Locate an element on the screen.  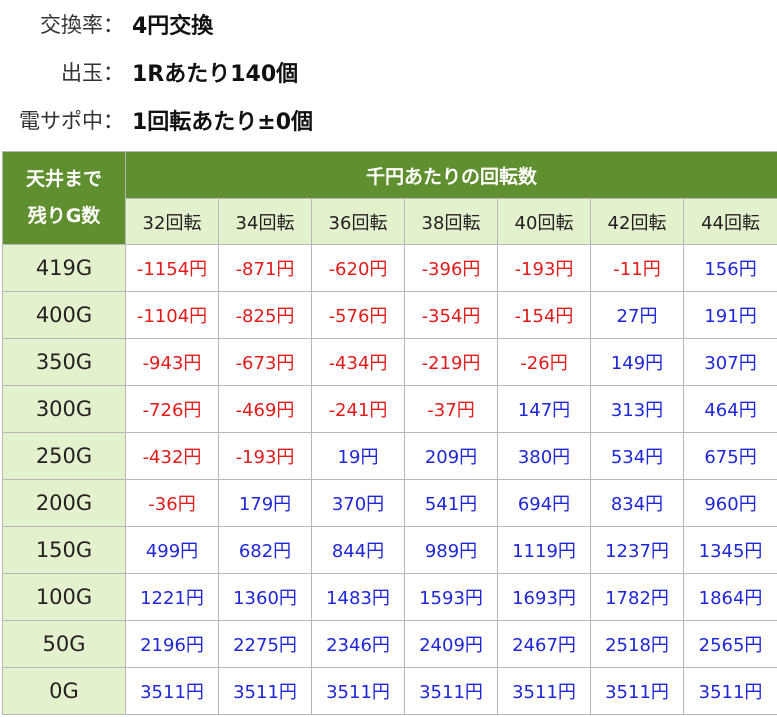
table-row: 250G -432円 -193円 19円 209円 380円 534円 675円 is located at coordinates (389, 456).